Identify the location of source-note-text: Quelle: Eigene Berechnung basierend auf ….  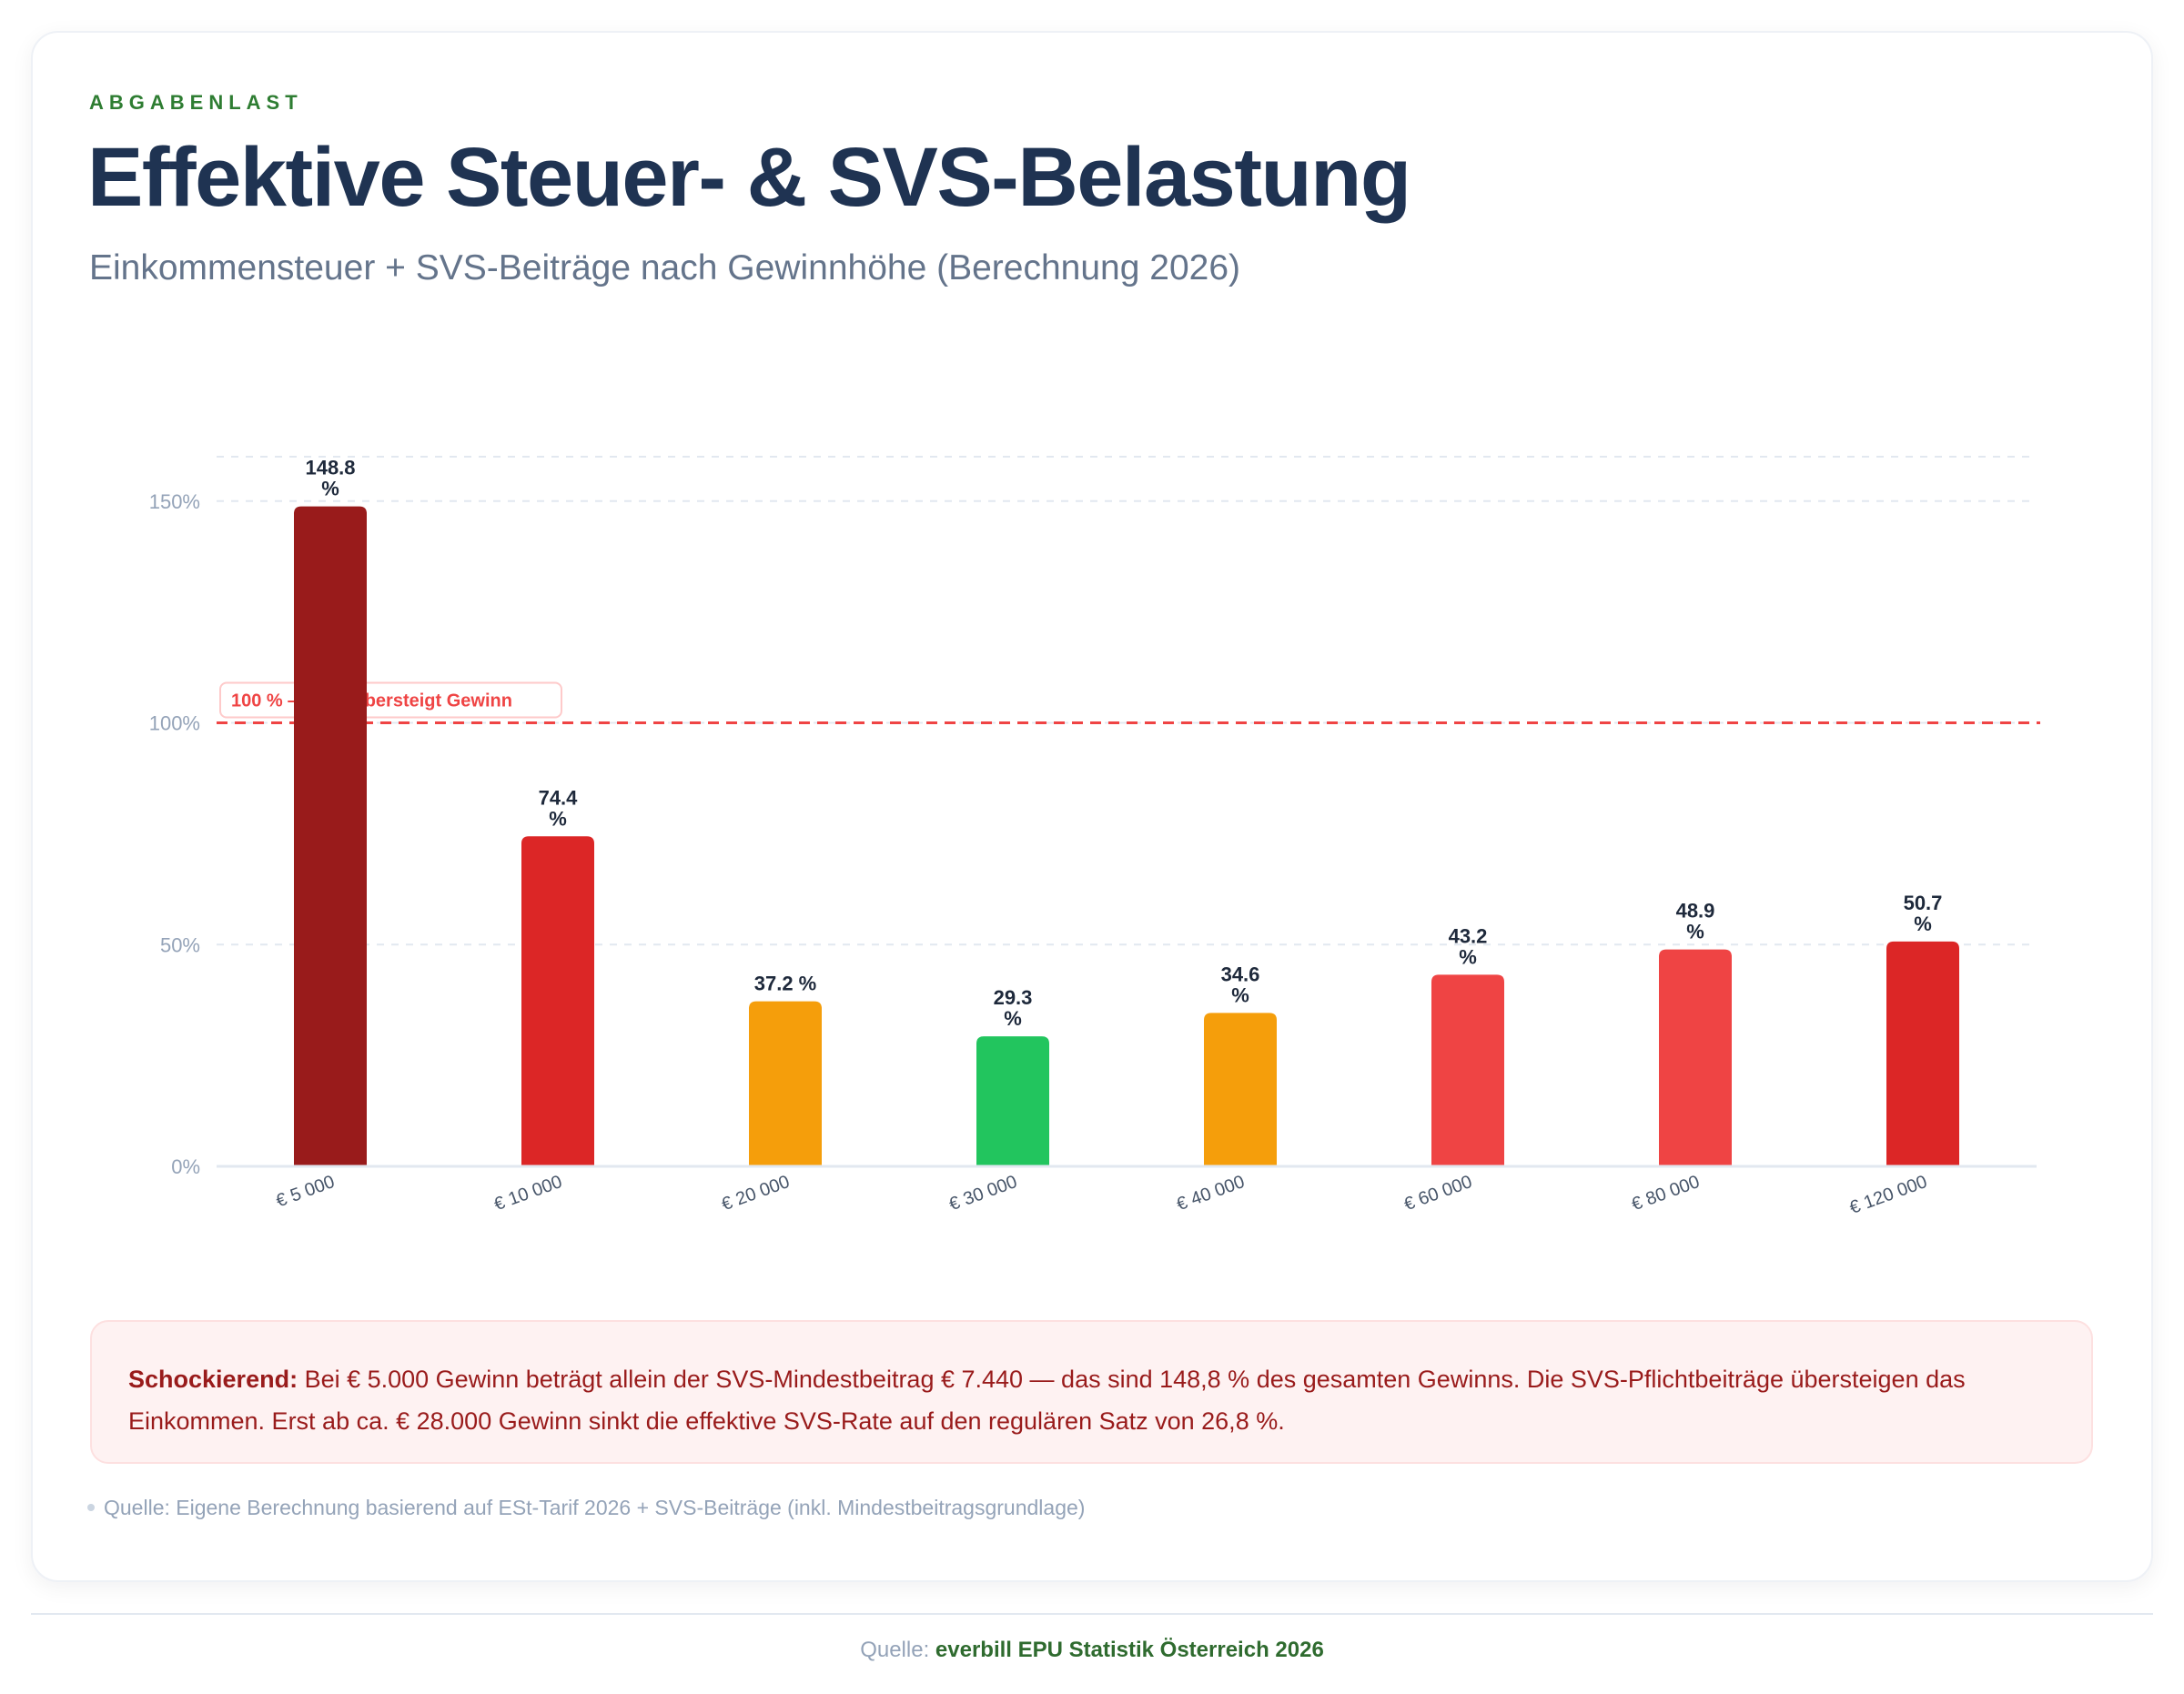
(595, 1507).